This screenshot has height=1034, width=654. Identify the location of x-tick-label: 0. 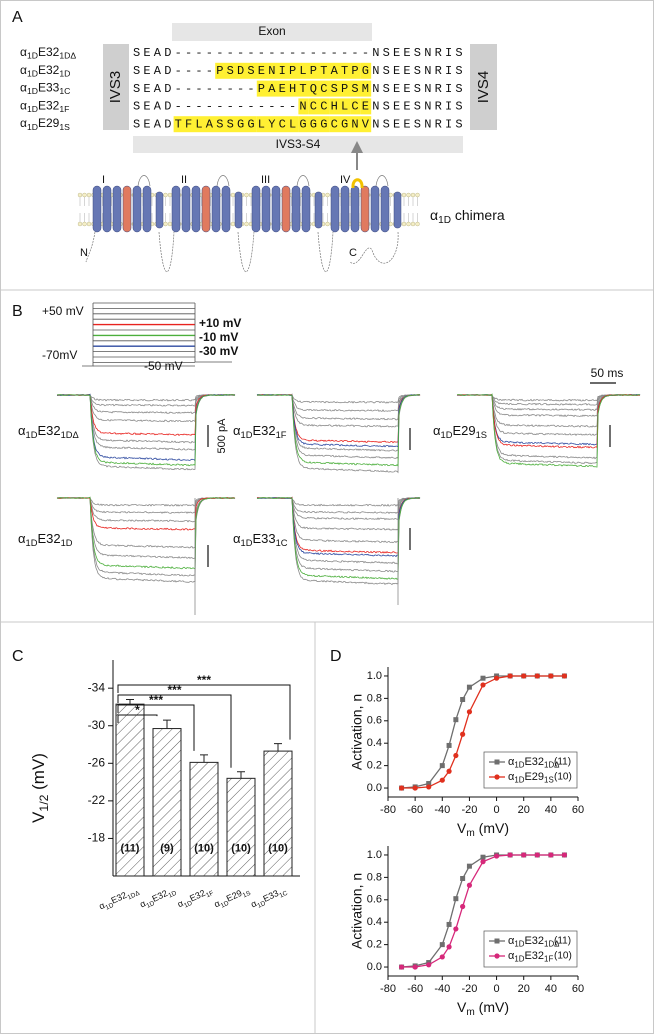
(497, 810).